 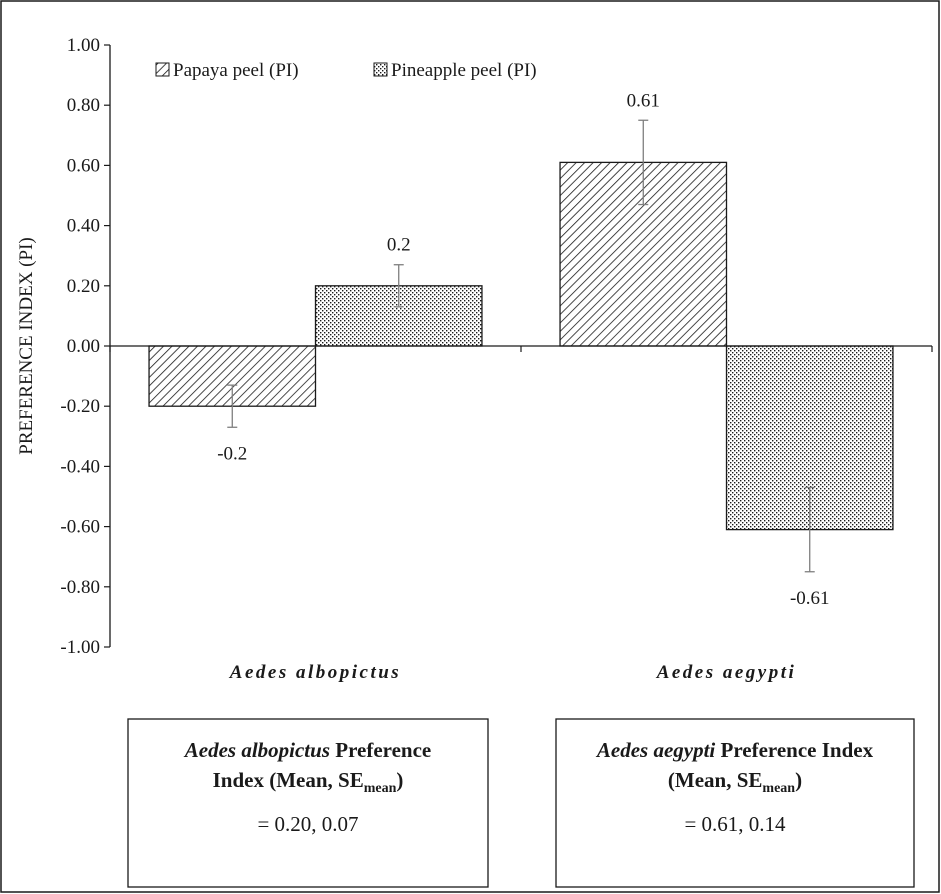 I want to click on x-category-label: Aedes aegypti, so click(x=726, y=672).